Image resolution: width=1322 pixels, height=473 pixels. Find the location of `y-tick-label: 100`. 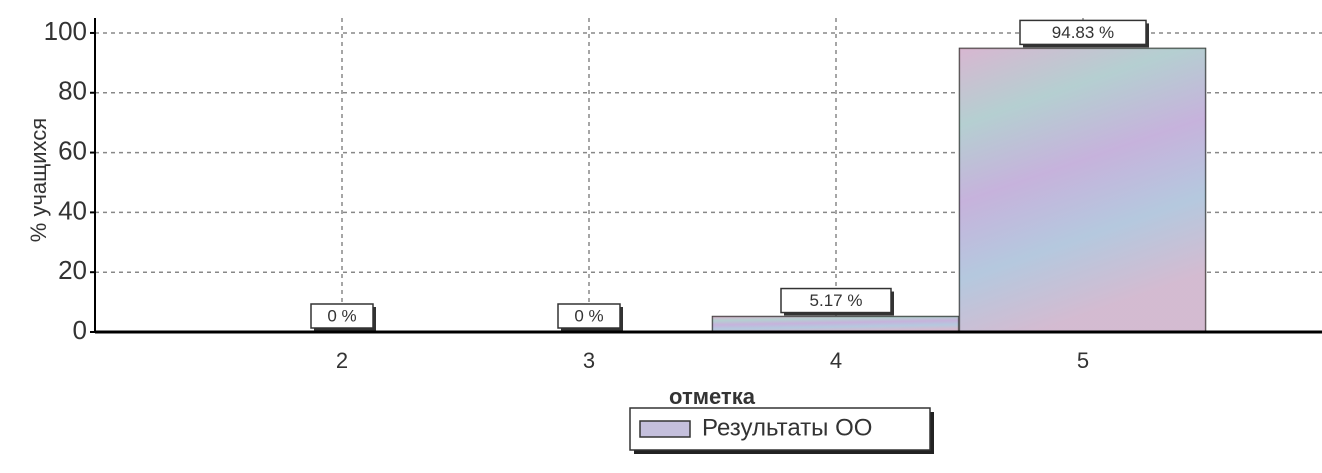

y-tick-label: 100 is located at coordinates (65, 31).